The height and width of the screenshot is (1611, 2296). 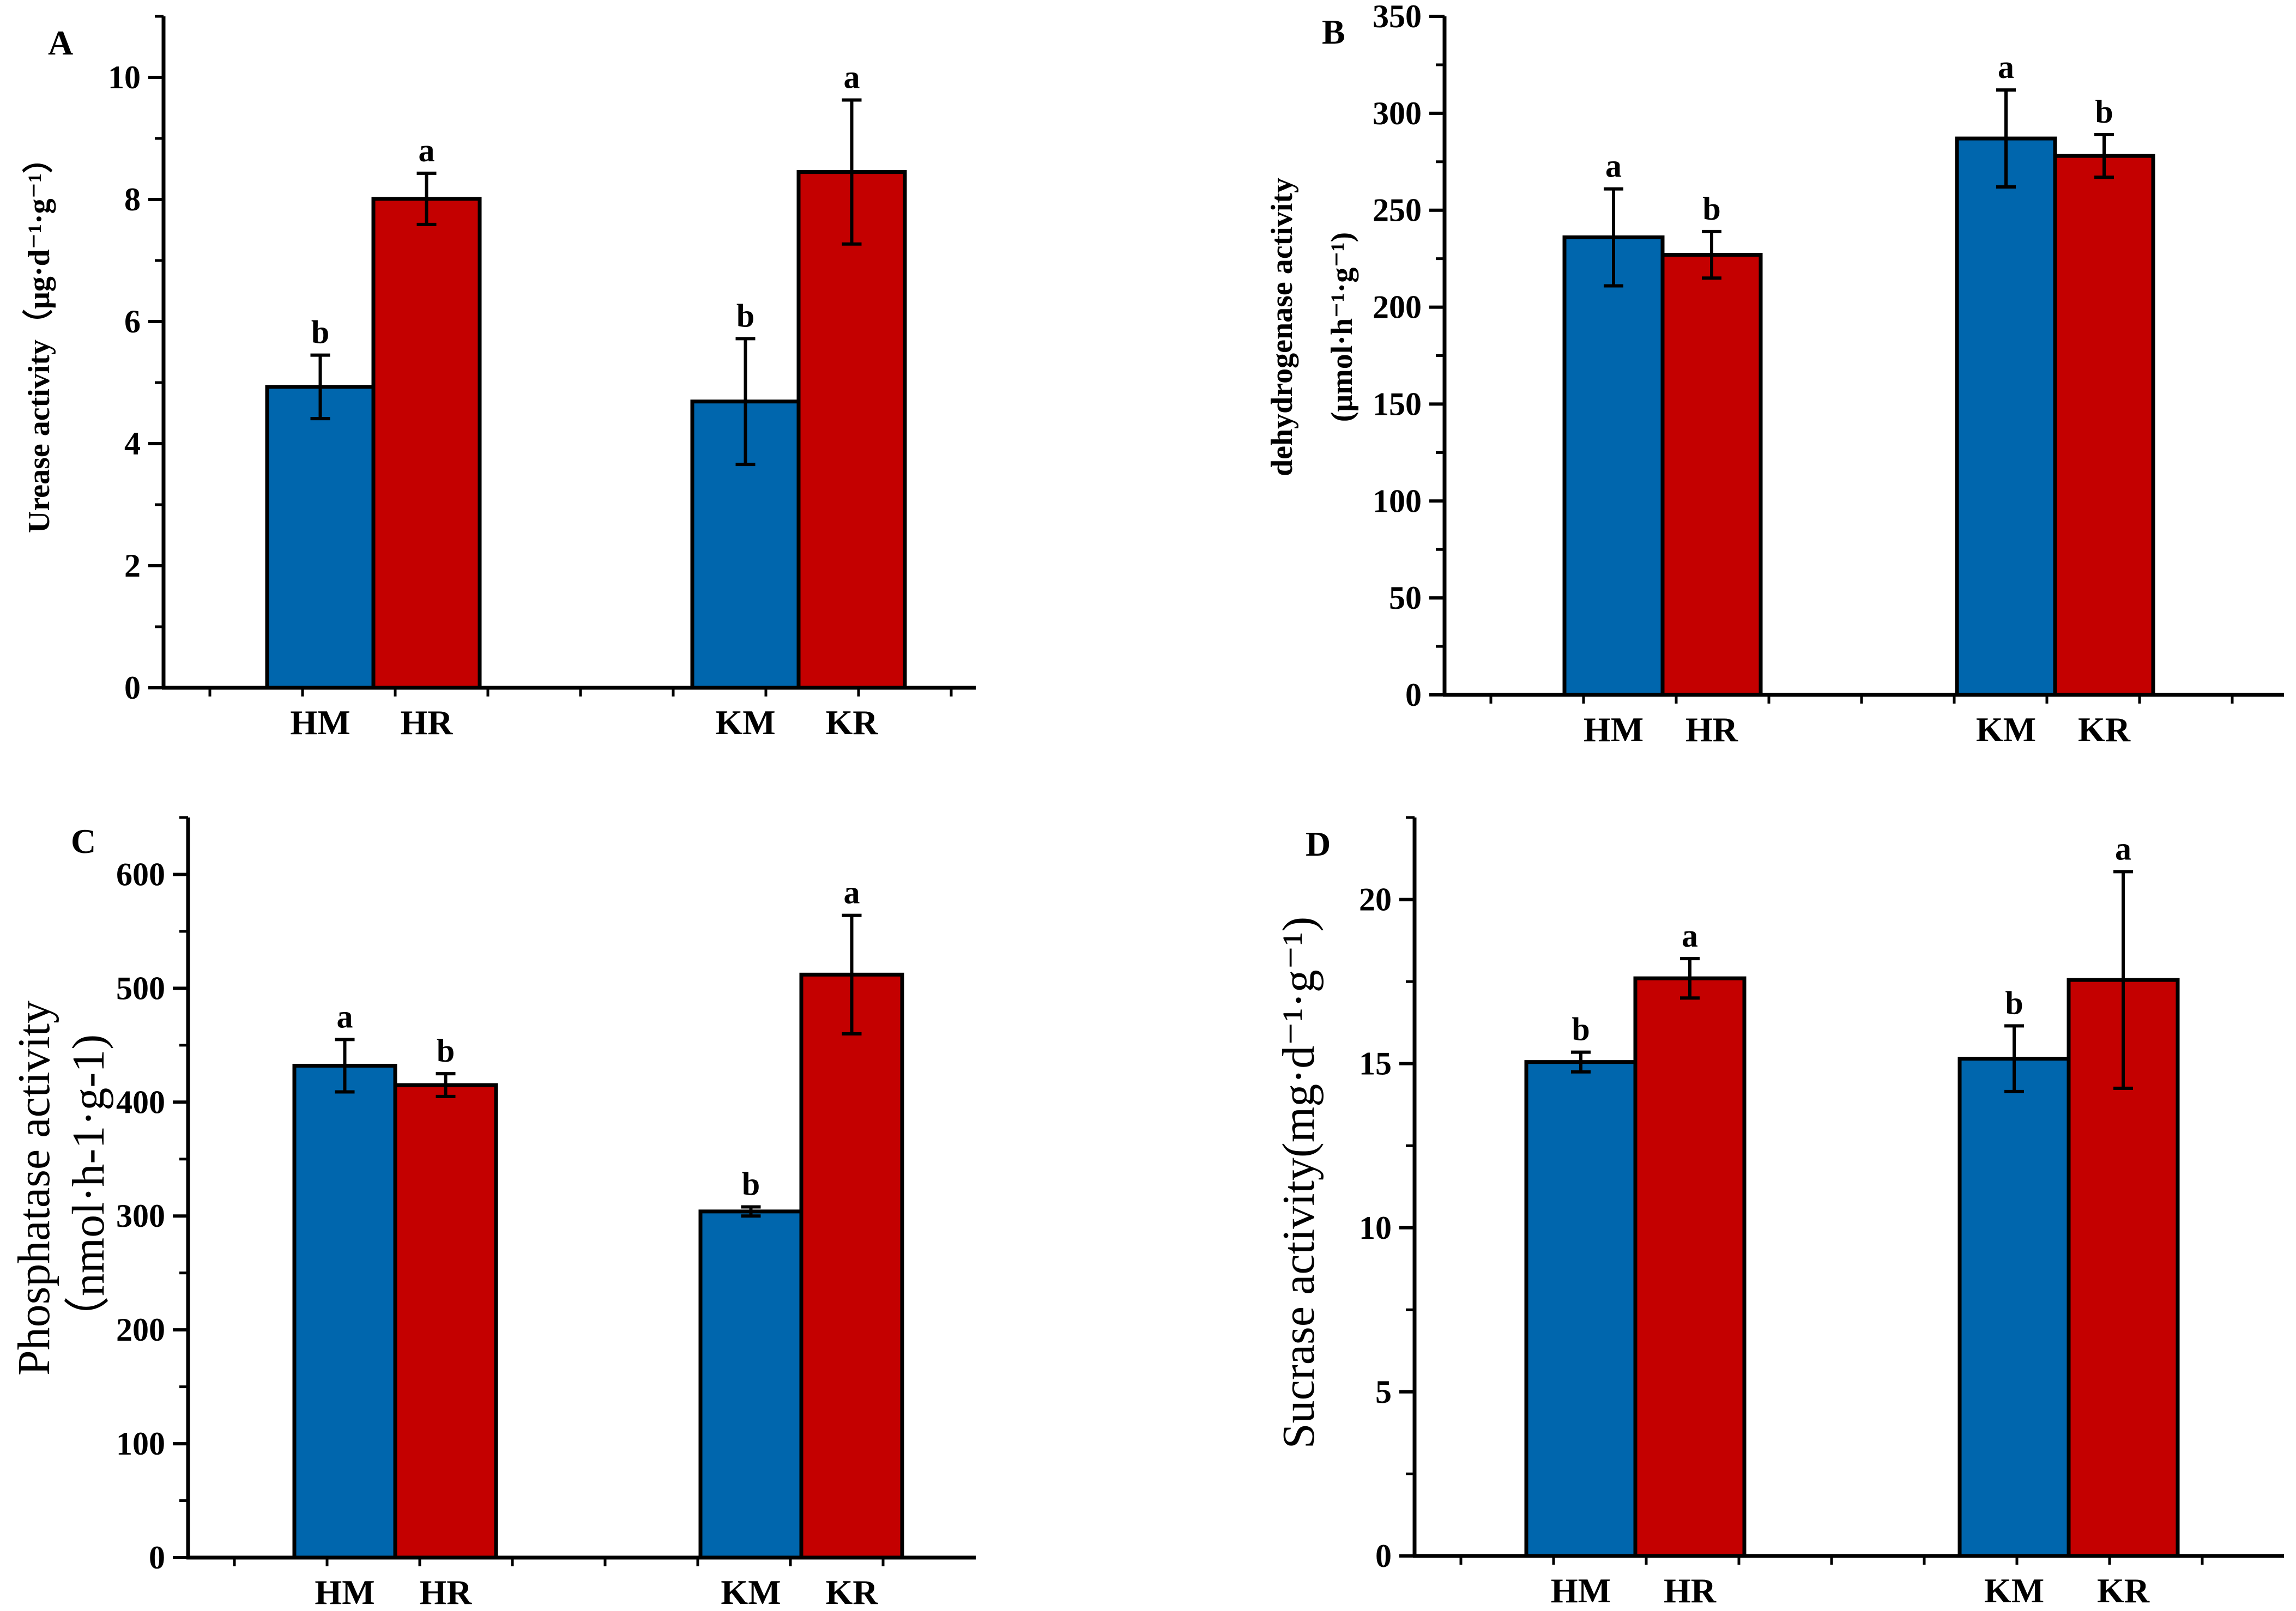 What do you see at coordinates (1318, 844) in the screenshot?
I see `panel-letter: D` at bounding box center [1318, 844].